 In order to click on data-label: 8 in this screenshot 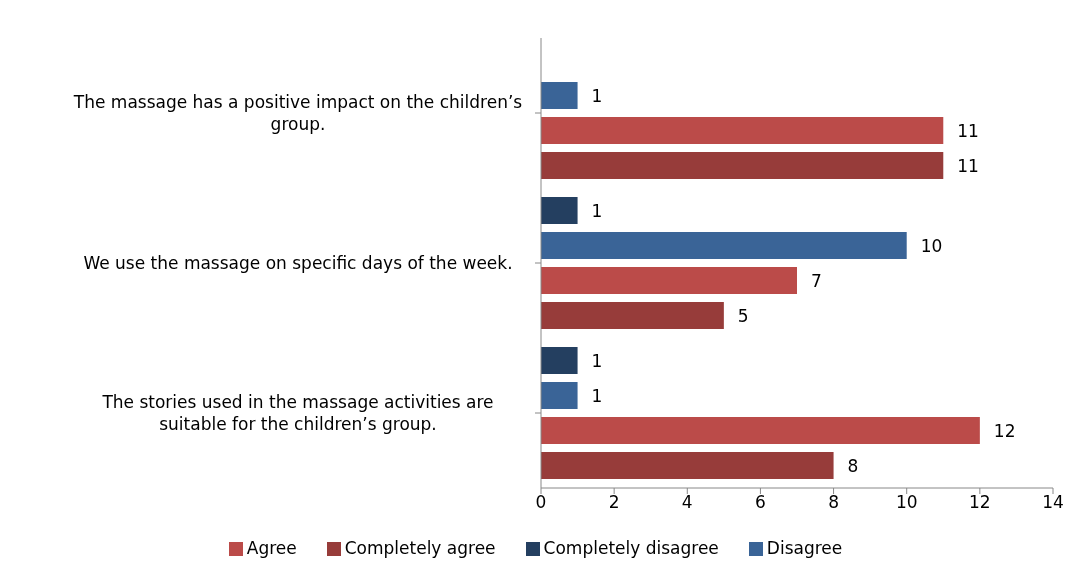, I will do `click(853, 465)`.